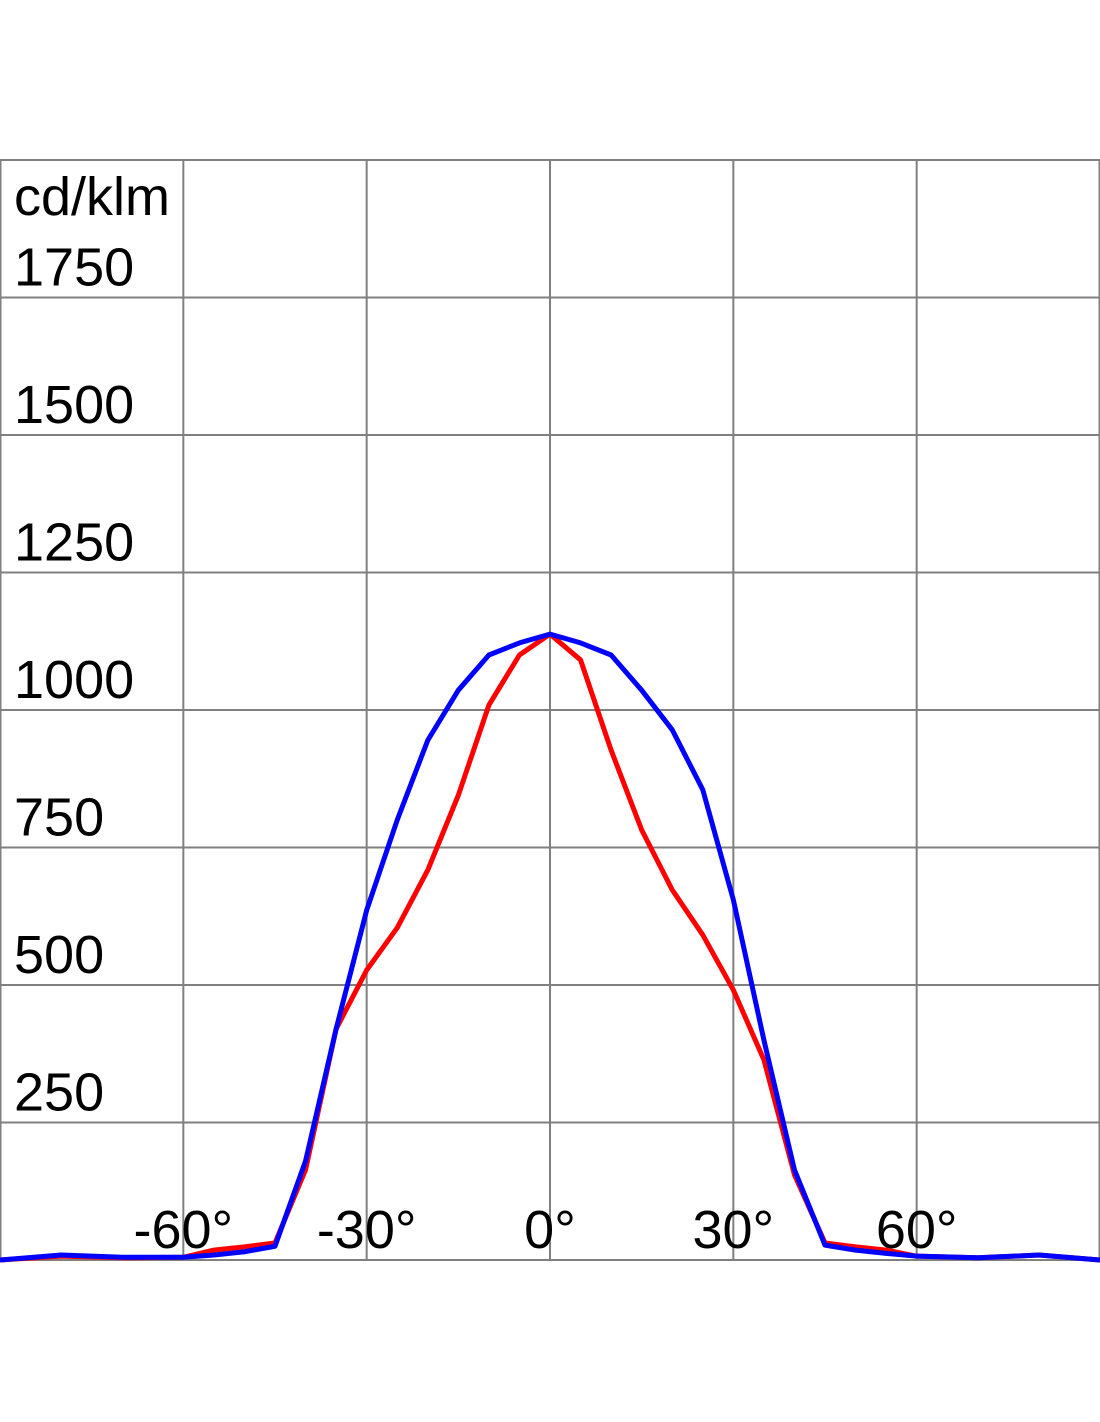  What do you see at coordinates (74, 680) in the screenshot?
I see `y-tick-label: 1000` at bounding box center [74, 680].